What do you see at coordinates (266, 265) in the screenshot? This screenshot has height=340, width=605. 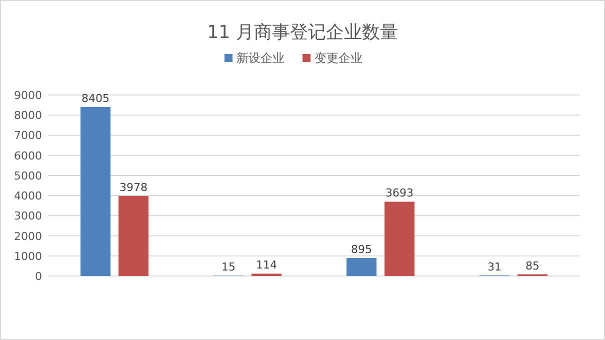 I see `data-label: 114` at bounding box center [266, 265].